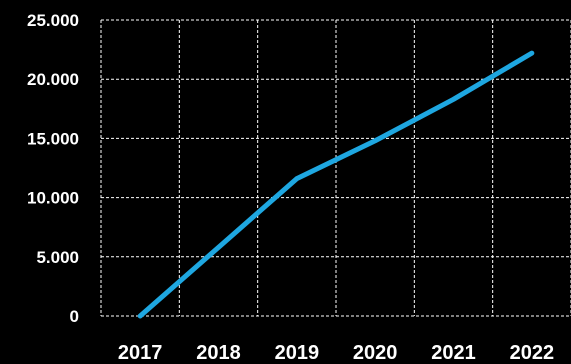  What do you see at coordinates (336, 353) in the screenshot?
I see `x-axis-ticks: 2017 2018 2019 2020 2021 2022` at bounding box center [336, 353].